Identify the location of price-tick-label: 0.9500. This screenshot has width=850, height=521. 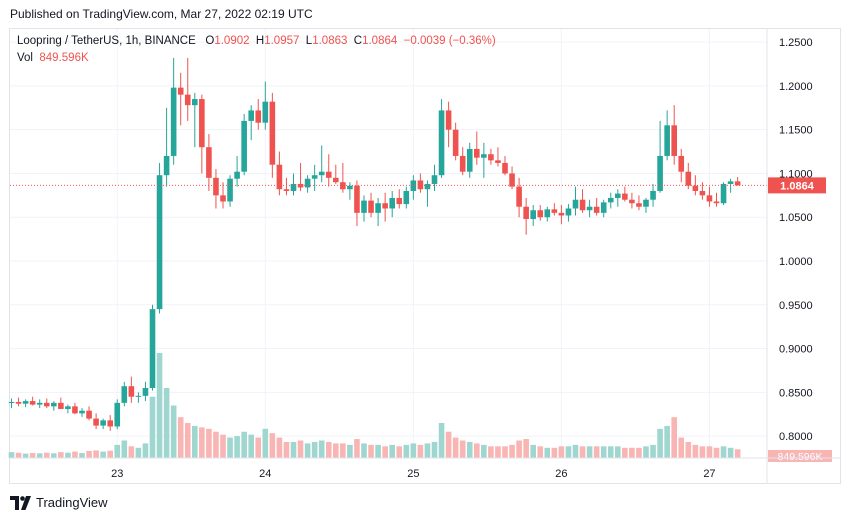
(796, 306).